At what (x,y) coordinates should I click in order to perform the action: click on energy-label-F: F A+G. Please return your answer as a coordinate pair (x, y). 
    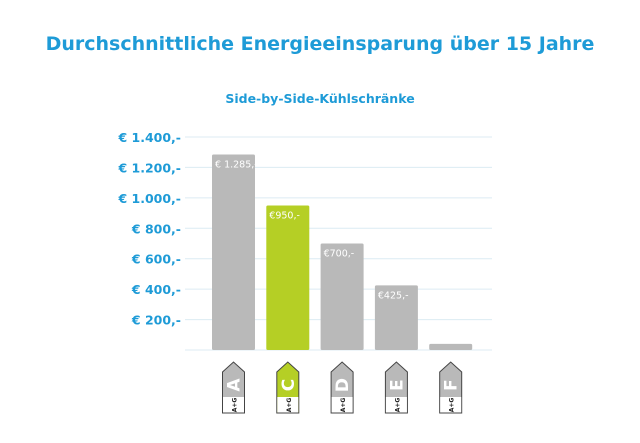
    Looking at the image, I should click on (451, 387).